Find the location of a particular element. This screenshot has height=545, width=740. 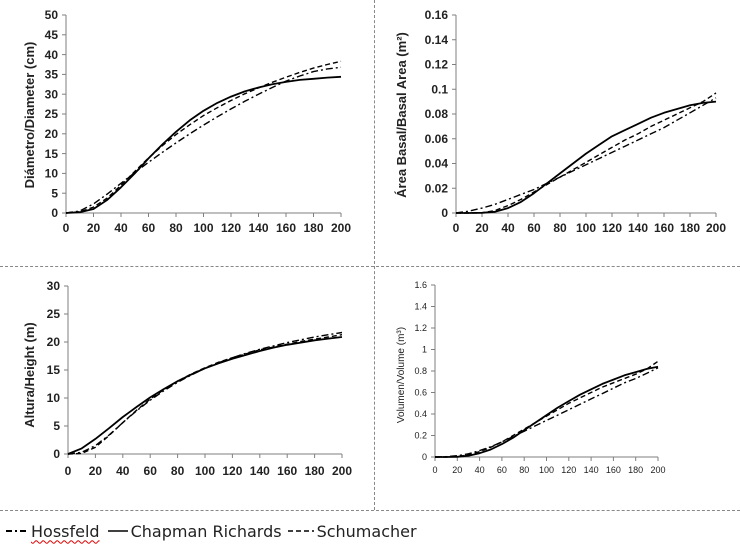

y-tick-label: 1 is located at coordinates (424, 350).